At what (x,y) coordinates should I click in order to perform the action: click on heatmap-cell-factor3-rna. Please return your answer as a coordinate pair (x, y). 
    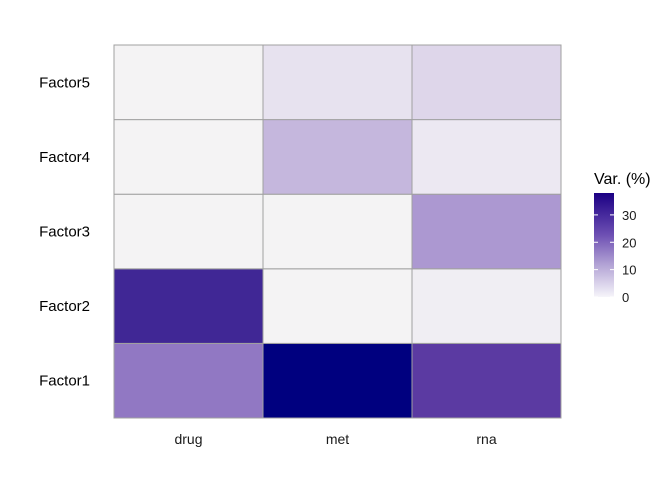
    Looking at the image, I should click on (486, 231).